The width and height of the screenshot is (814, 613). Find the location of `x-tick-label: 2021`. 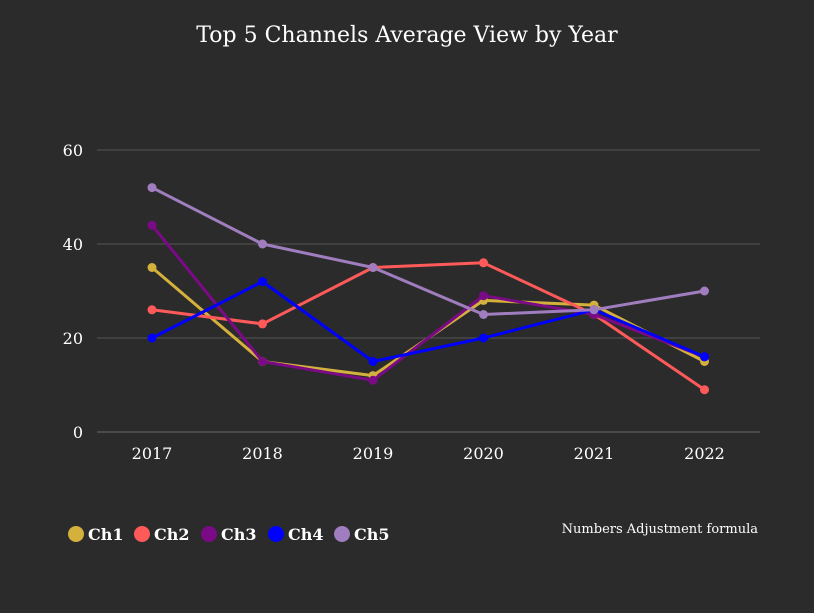

x-tick-label: 2021 is located at coordinates (594, 453).